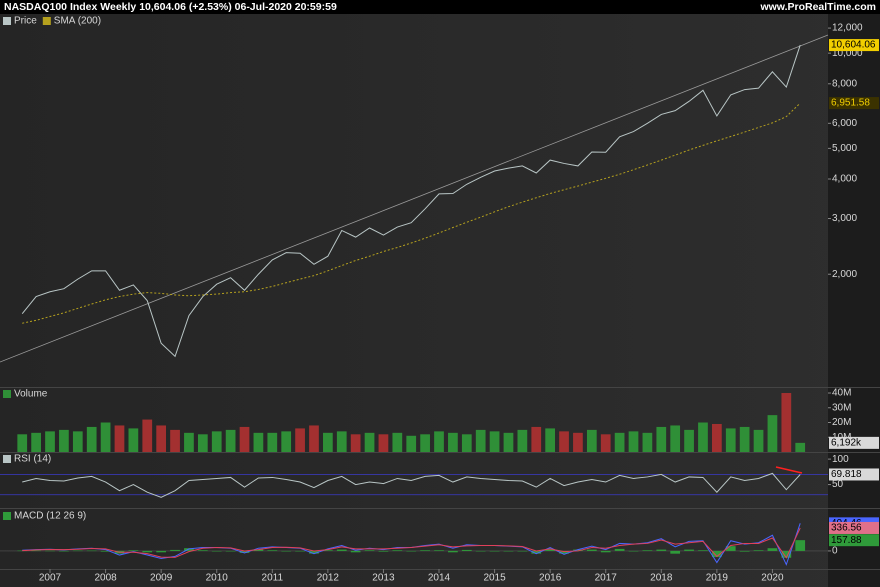  What do you see at coordinates (847, 53) in the screenshot?
I see `y-tick-label: 10,000` at bounding box center [847, 53].